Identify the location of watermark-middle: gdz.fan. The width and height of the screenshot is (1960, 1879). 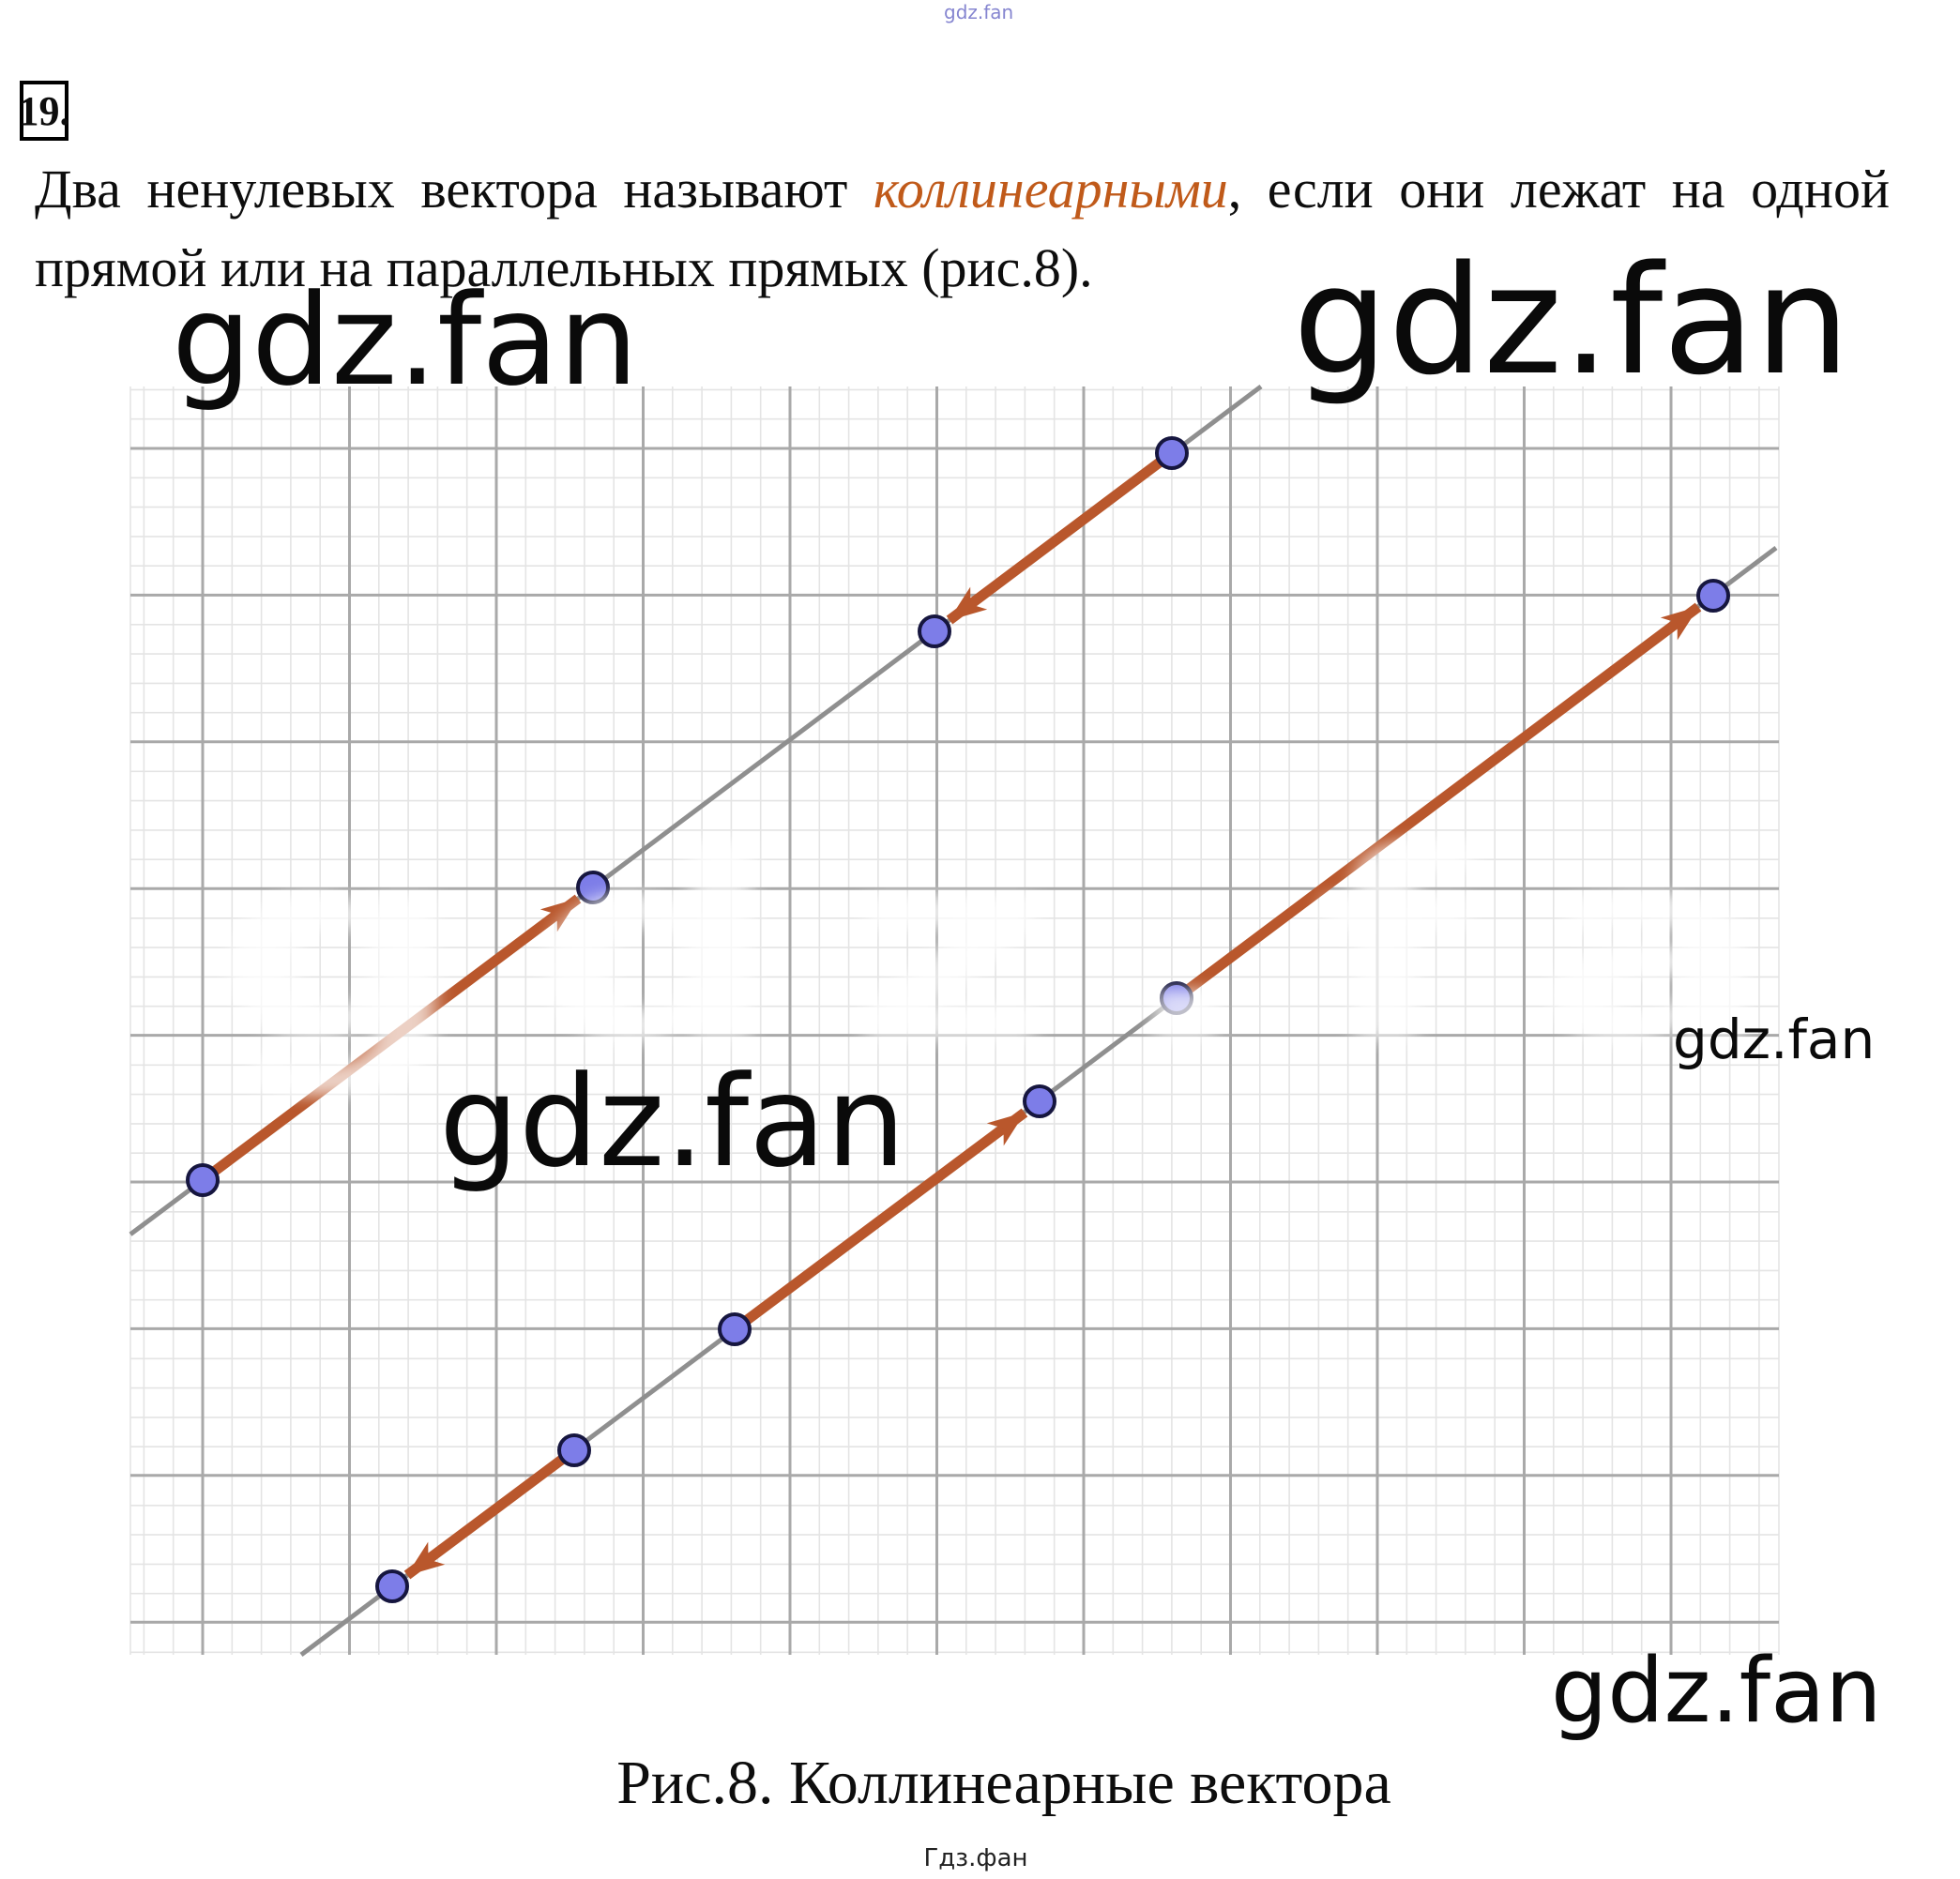
(672, 1122).